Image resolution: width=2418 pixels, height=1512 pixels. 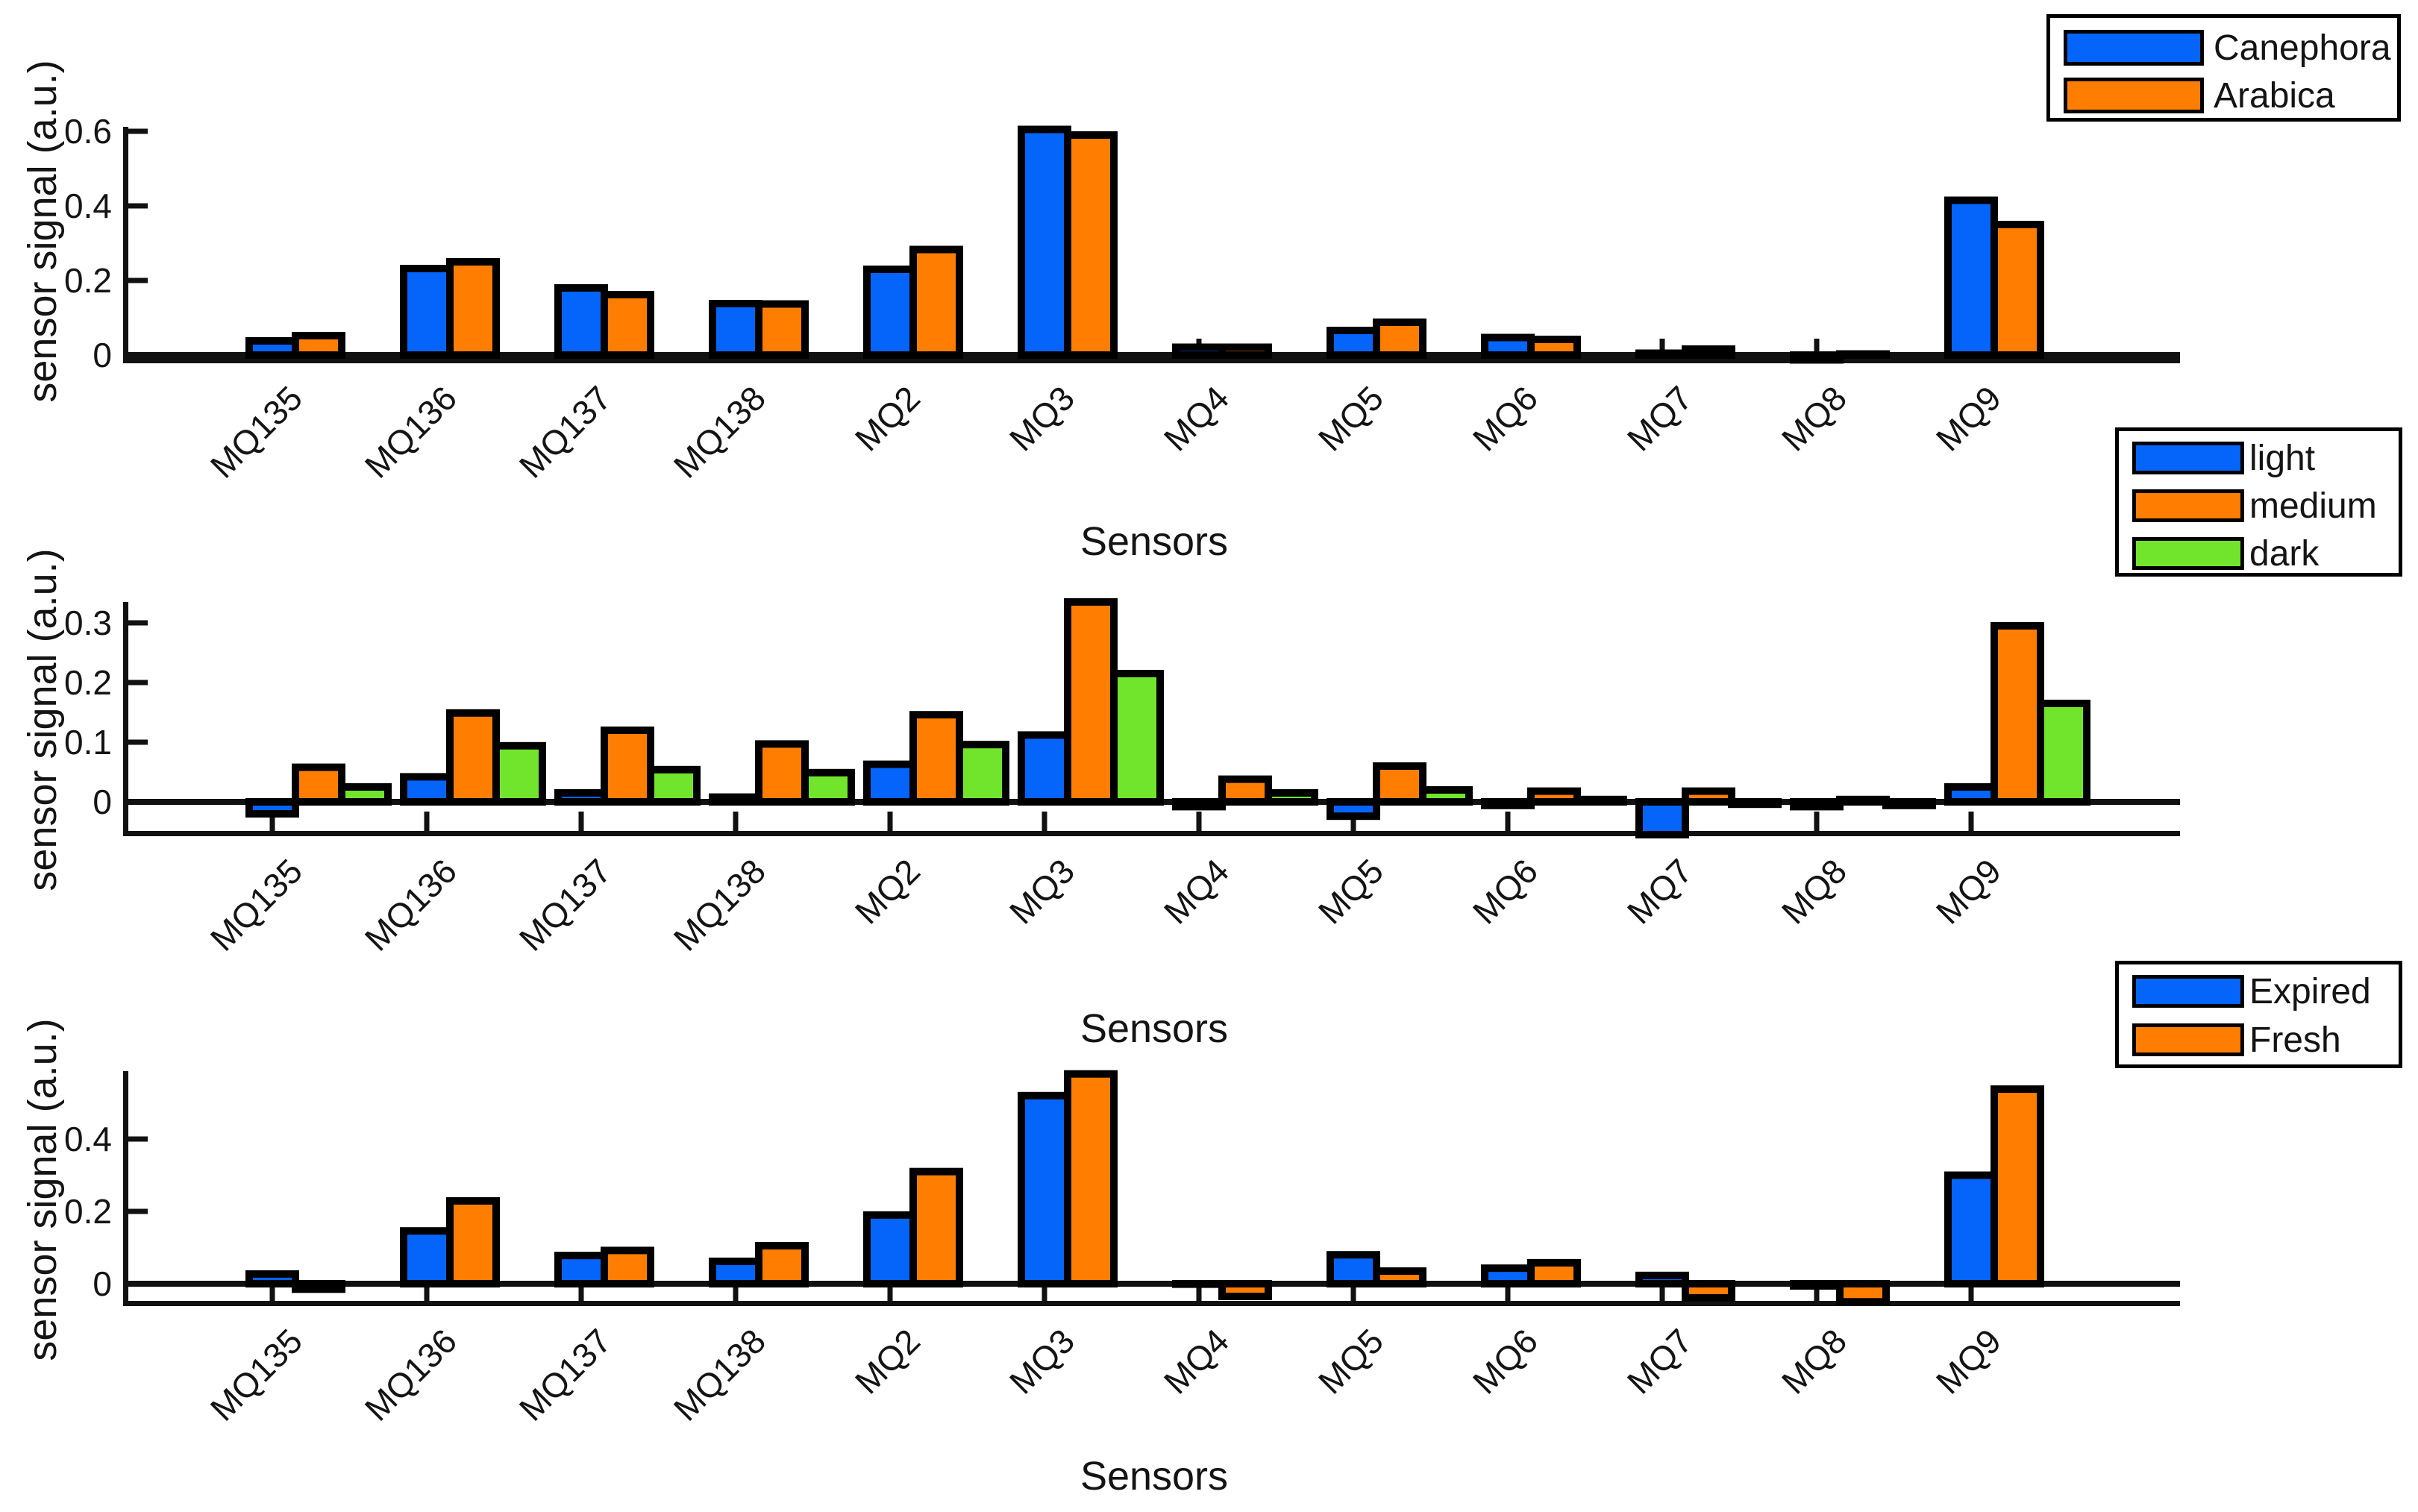 I want to click on legend-box: light medium dark, so click(x=2258, y=502).